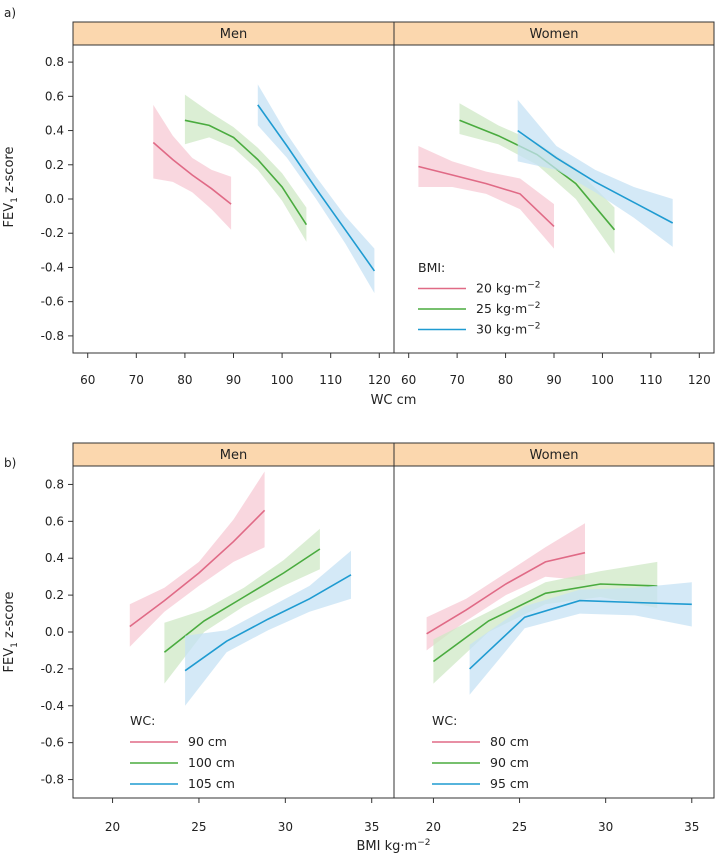  What do you see at coordinates (501, 308) in the screenshot?
I see `legend-label-main: 25 kg·m` at bounding box center [501, 308].